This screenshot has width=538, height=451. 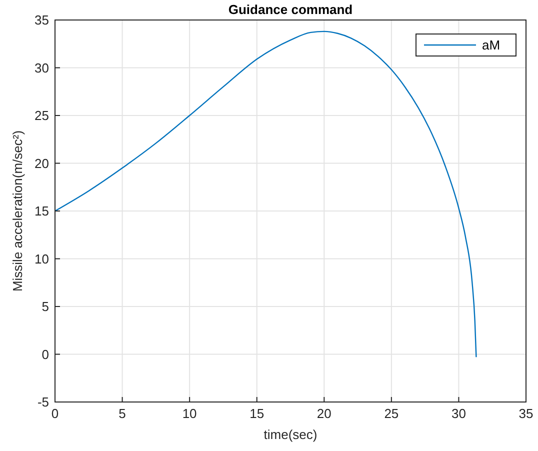 I want to click on x-axis-title: time(sec), so click(x=291, y=434).